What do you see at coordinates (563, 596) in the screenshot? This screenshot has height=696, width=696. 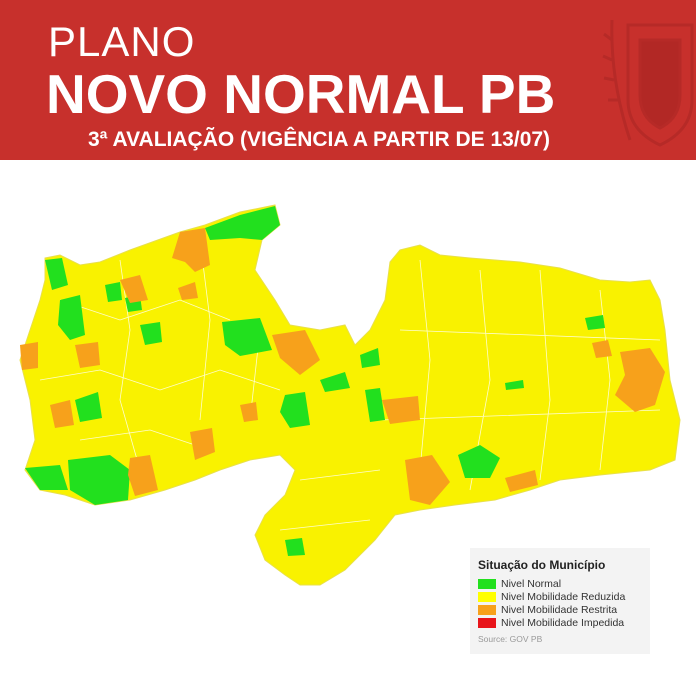 I see `legend-label: Nivel Mobilidade Reduzida` at bounding box center [563, 596].